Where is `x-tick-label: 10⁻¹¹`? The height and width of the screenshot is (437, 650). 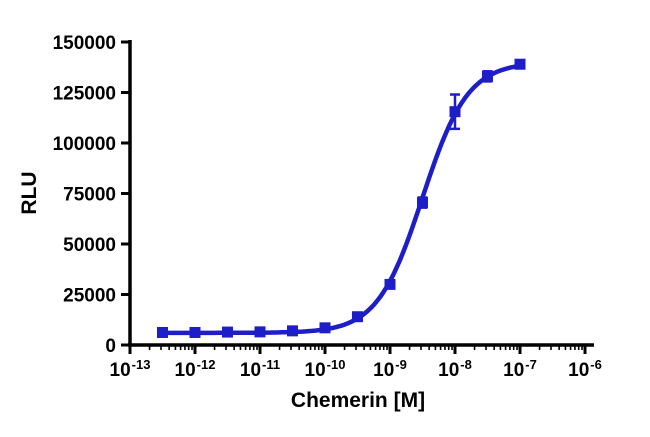
x-tick-label: 10⁻¹¹ is located at coordinates (260, 369).